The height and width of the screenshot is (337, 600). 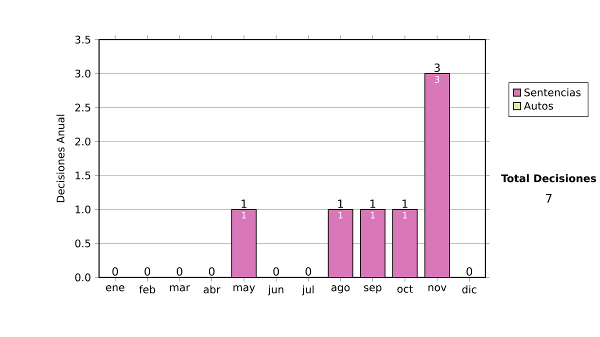 I want to click on x-tick-label: feb, so click(x=147, y=289).